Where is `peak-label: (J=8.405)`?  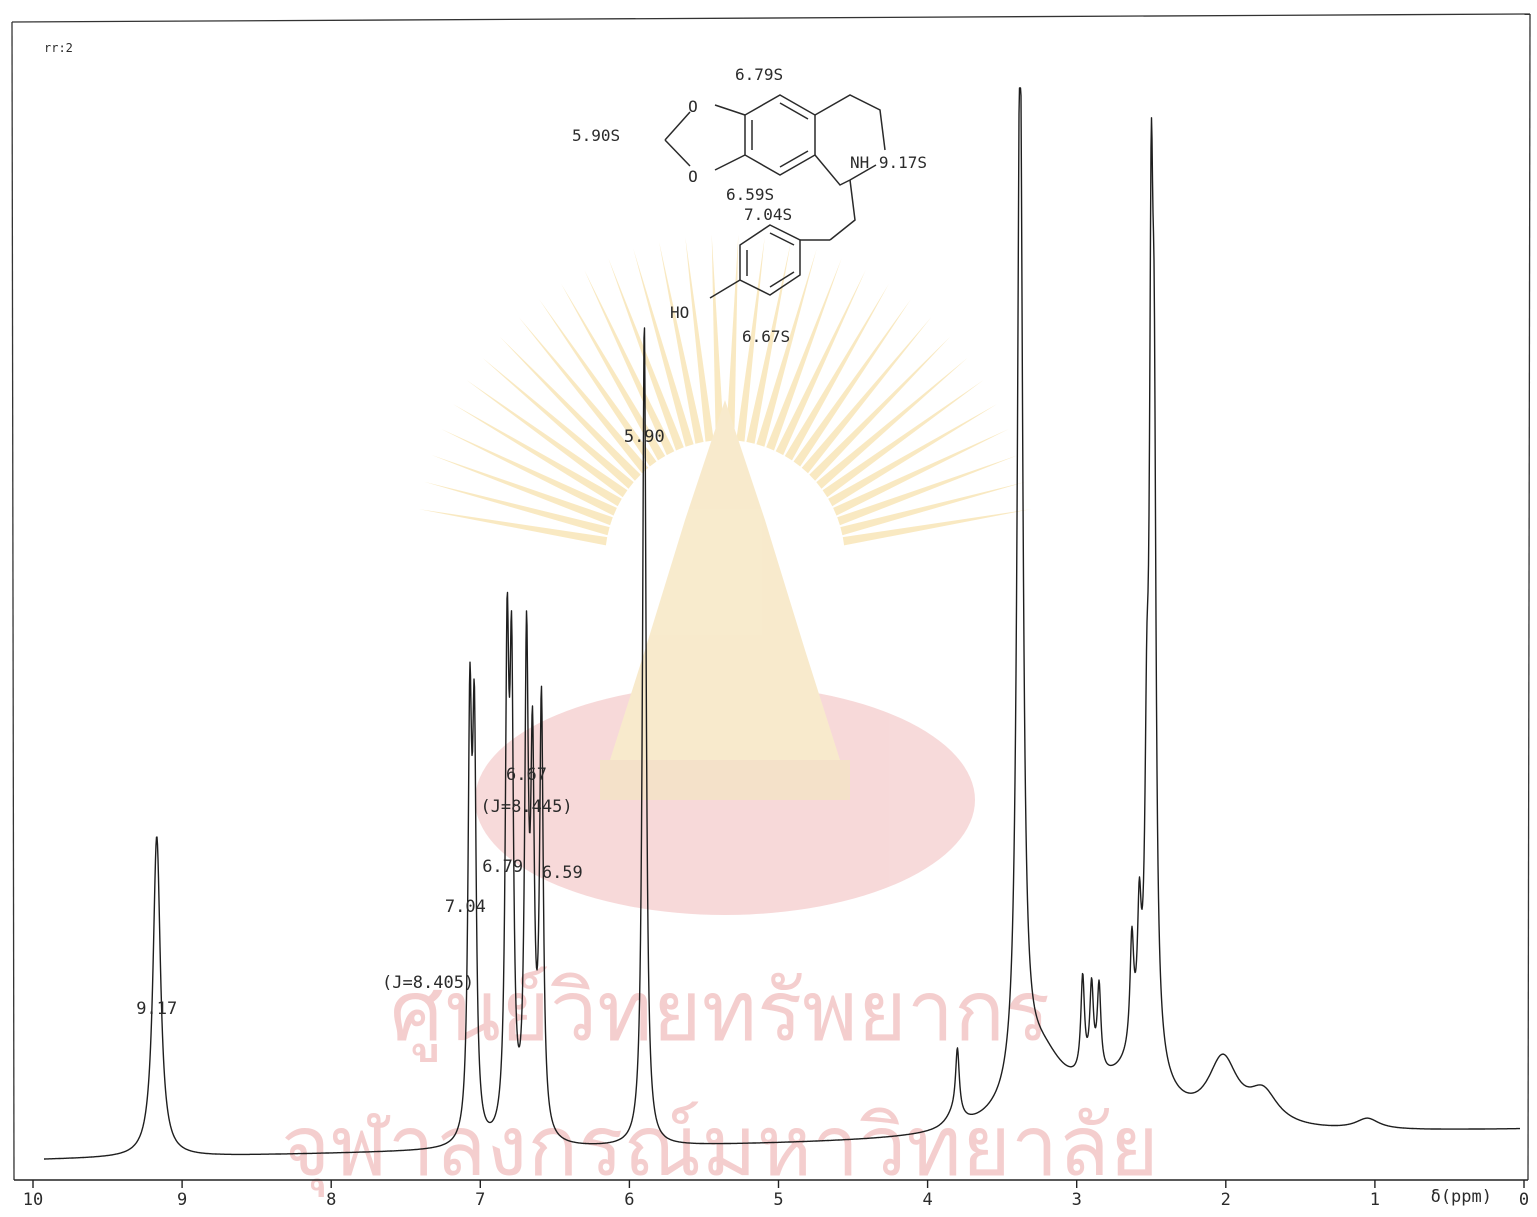 peak-label: (J=8.405) is located at coordinates (428, 983).